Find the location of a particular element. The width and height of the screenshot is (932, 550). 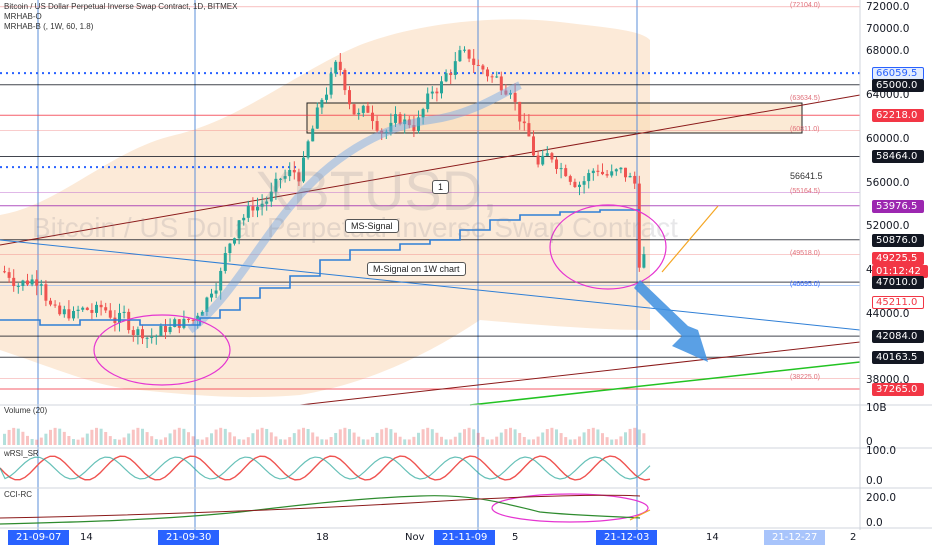

price-tag: 62218.0 is located at coordinates (898, 116).